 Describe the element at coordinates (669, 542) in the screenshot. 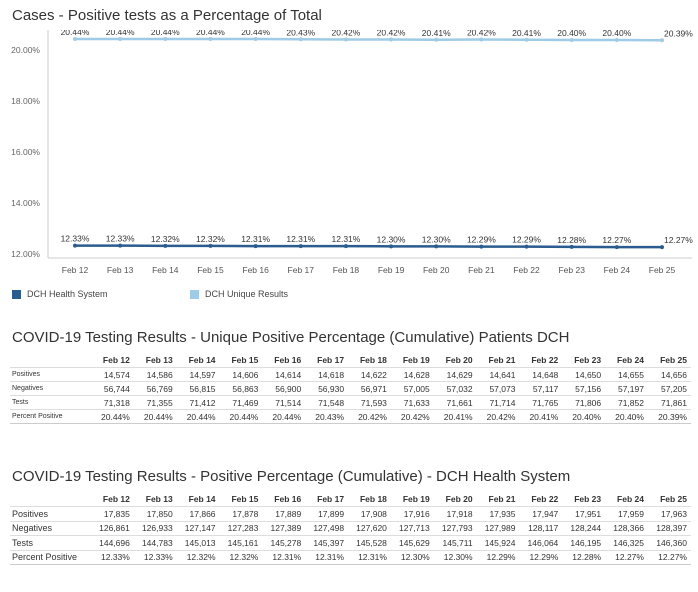

I see `table-cell: 146,360` at that location.